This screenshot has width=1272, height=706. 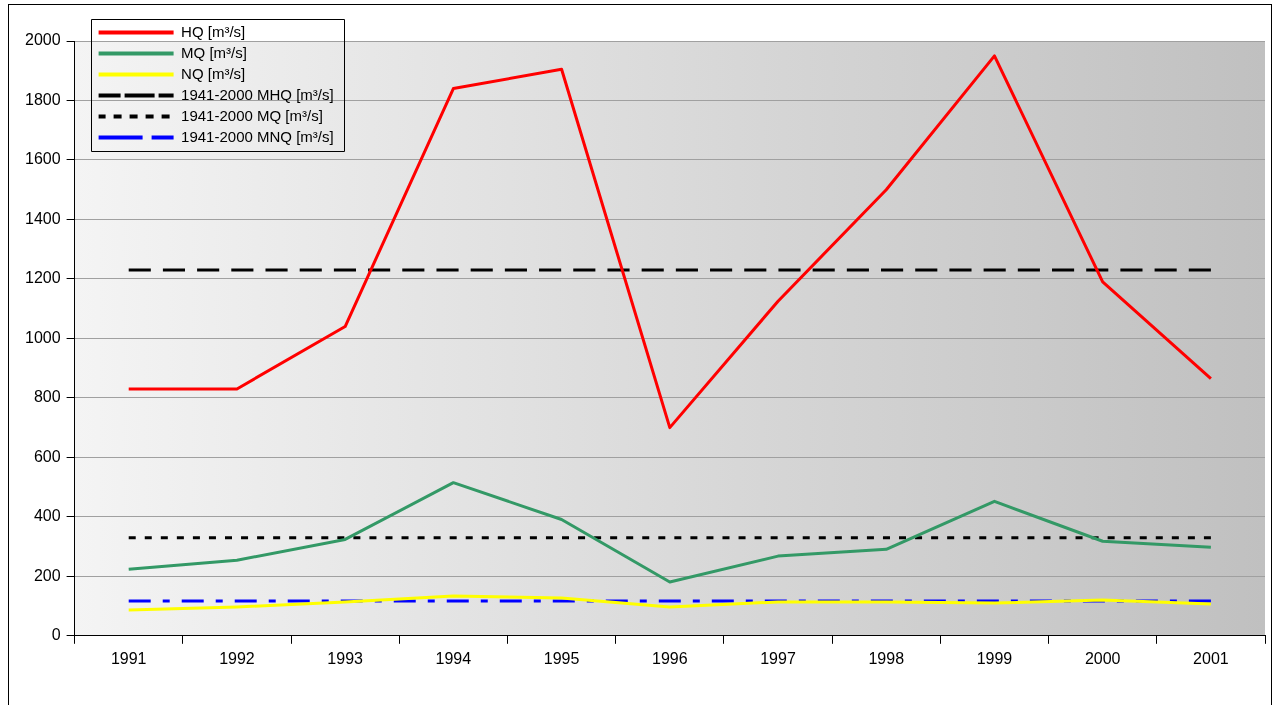 What do you see at coordinates (128, 658) in the screenshot?
I see `x-tick-label: 1991` at bounding box center [128, 658].